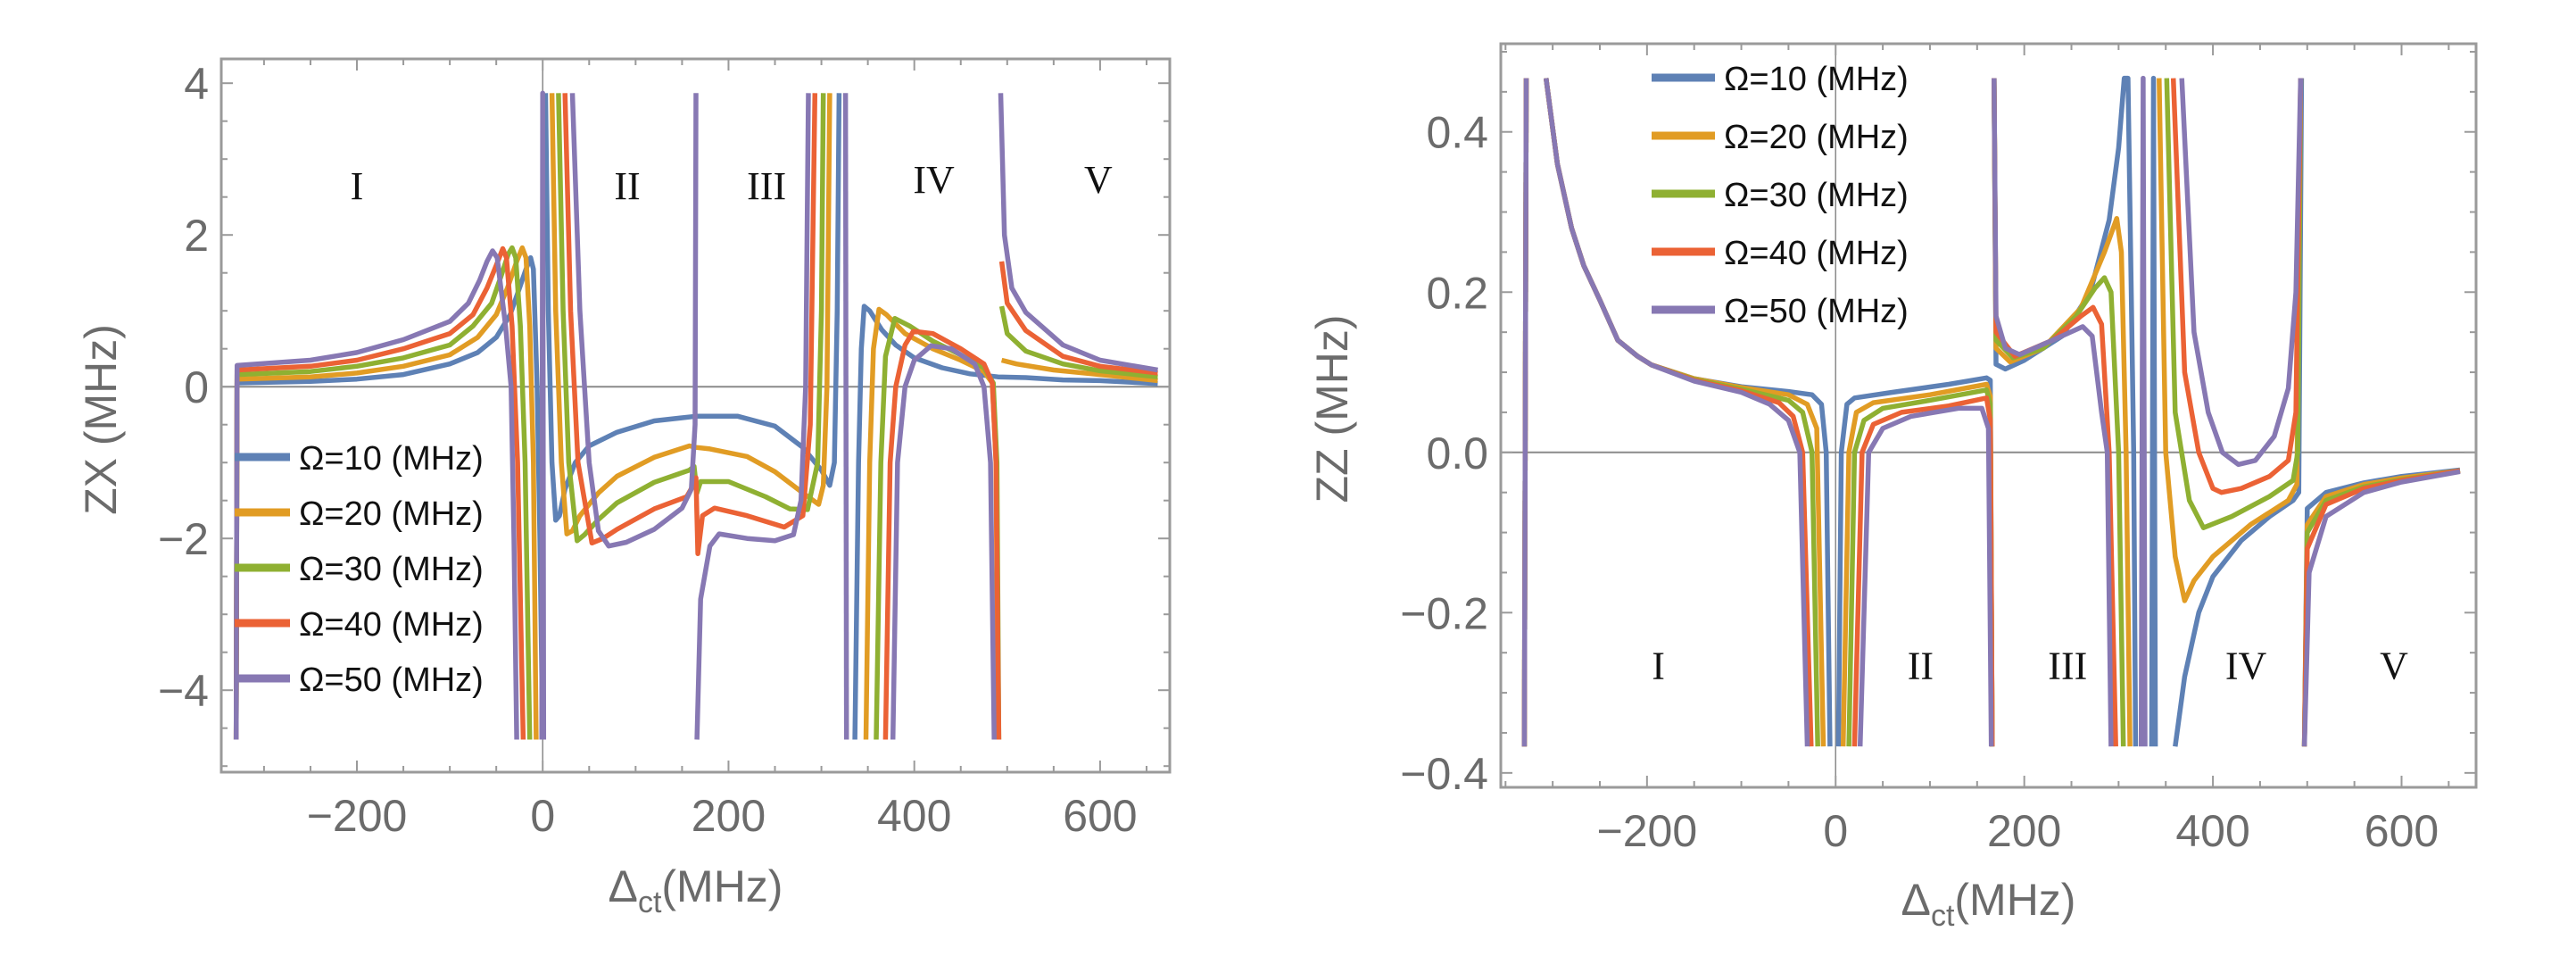  What do you see at coordinates (1332, 409) in the screenshot?
I see `y-axis-label: ZZ (MHz)` at bounding box center [1332, 409].